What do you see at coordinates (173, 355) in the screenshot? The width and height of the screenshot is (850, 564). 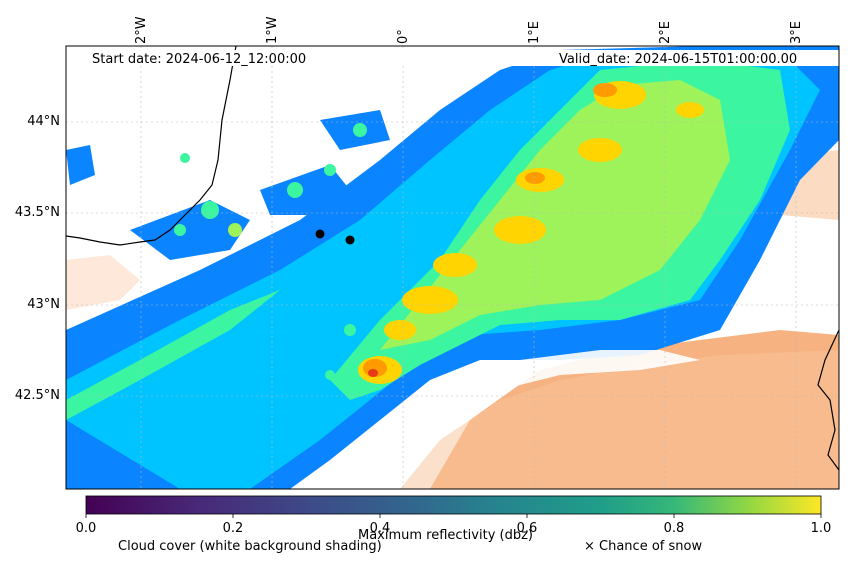 I see `reflectivity-band-green` at bounding box center [173, 355].